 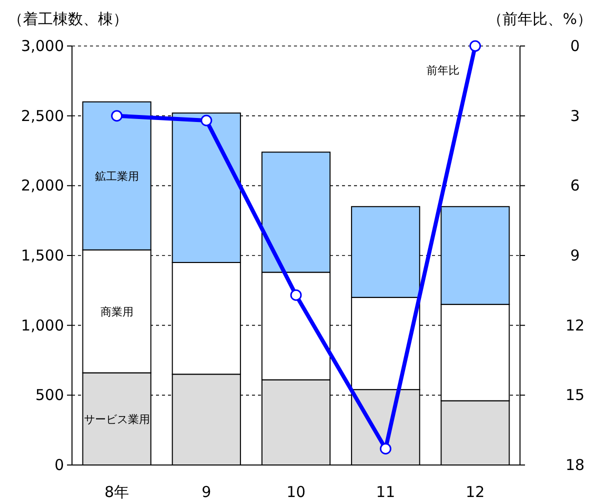 What do you see at coordinates (386, 492) in the screenshot?
I see `x-tick-label: 11` at bounding box center [386, 492].